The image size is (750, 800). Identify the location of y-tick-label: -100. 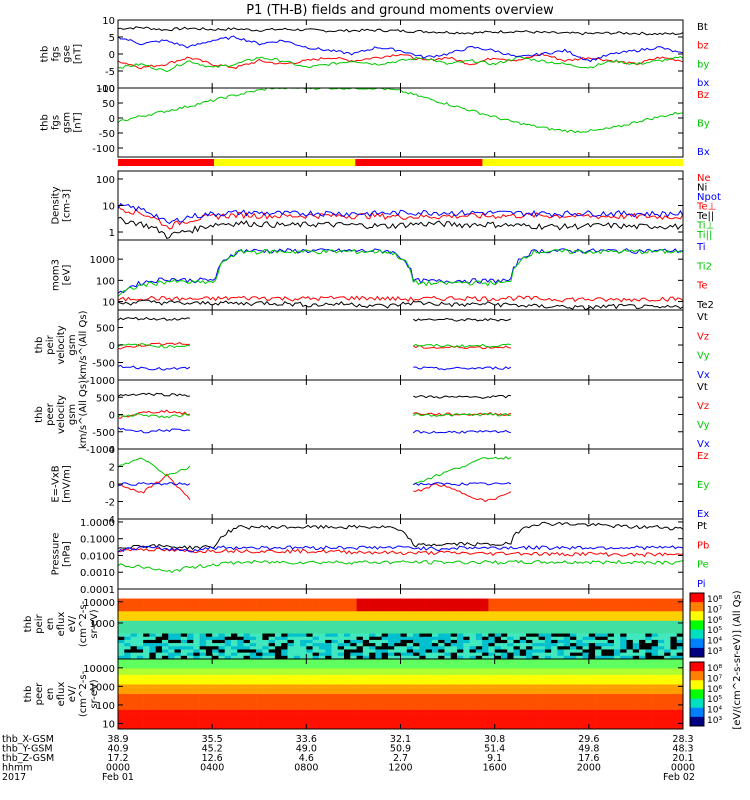
(103, 149).